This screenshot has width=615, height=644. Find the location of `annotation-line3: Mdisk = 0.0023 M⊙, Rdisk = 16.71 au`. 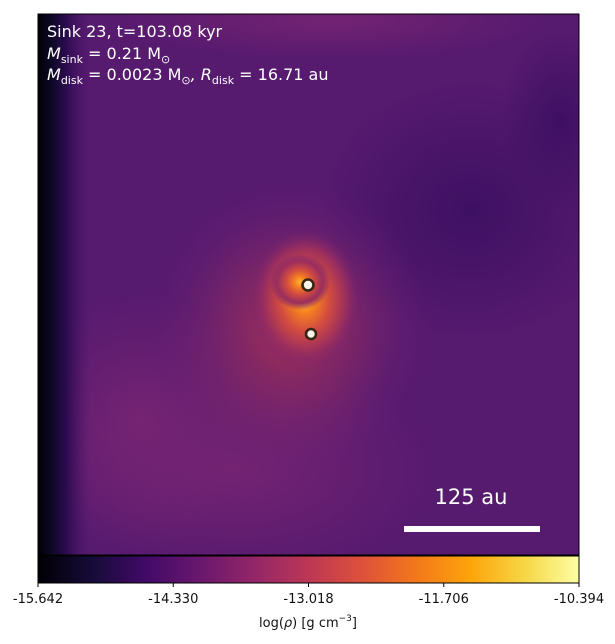

annotation-line3: Mdisk = 0.0023 M⊙, Rdisk = 16.71 au is located at coordinates (187, 76).